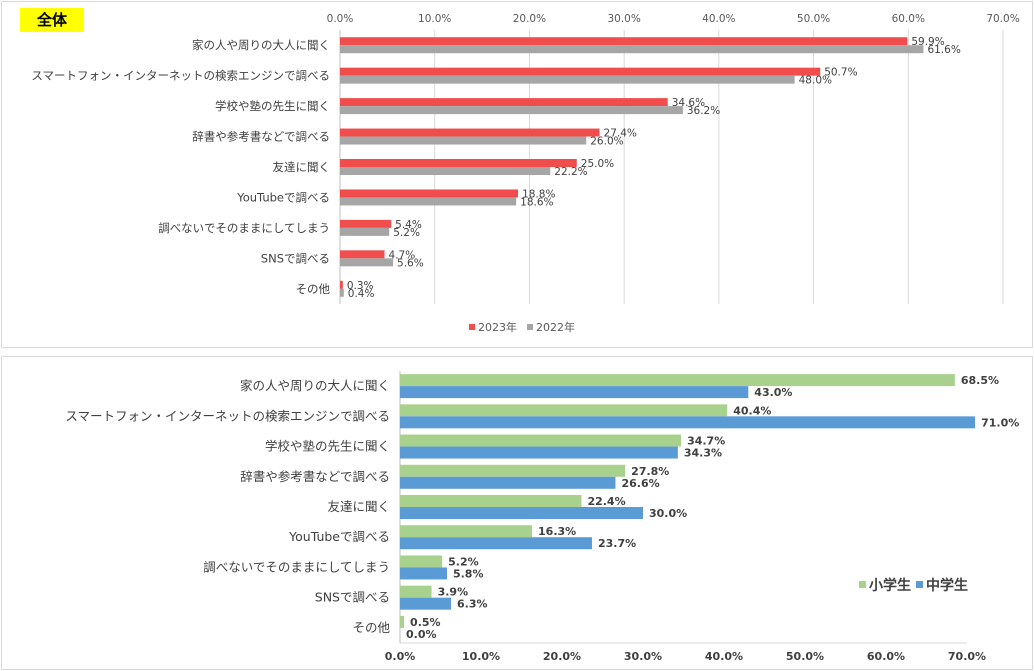  Describe the element at coordinates (360, 286) in the screenshot. I see `data-label: 0.3%` at that location.